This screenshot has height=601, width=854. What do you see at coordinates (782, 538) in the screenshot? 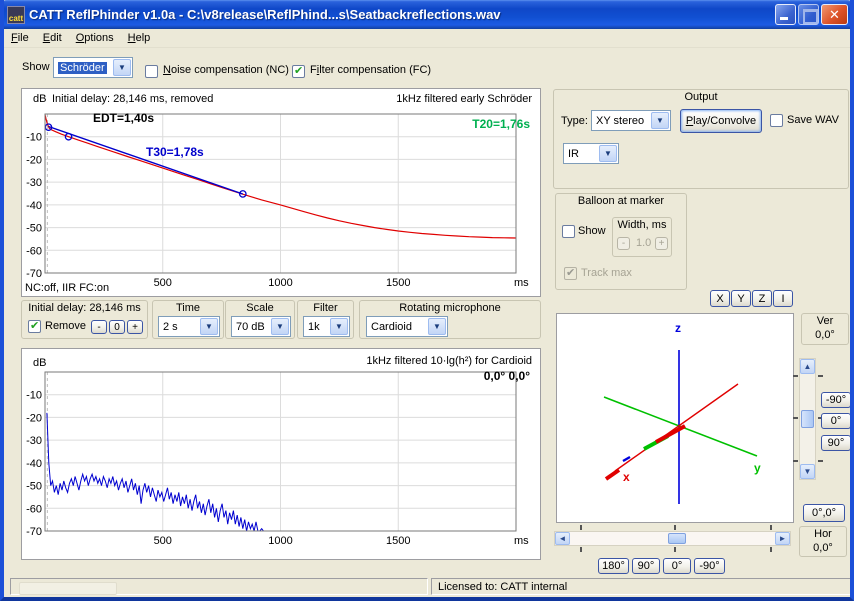
I see `slider-right-arrow: ►` at bounding box center [782, 538].